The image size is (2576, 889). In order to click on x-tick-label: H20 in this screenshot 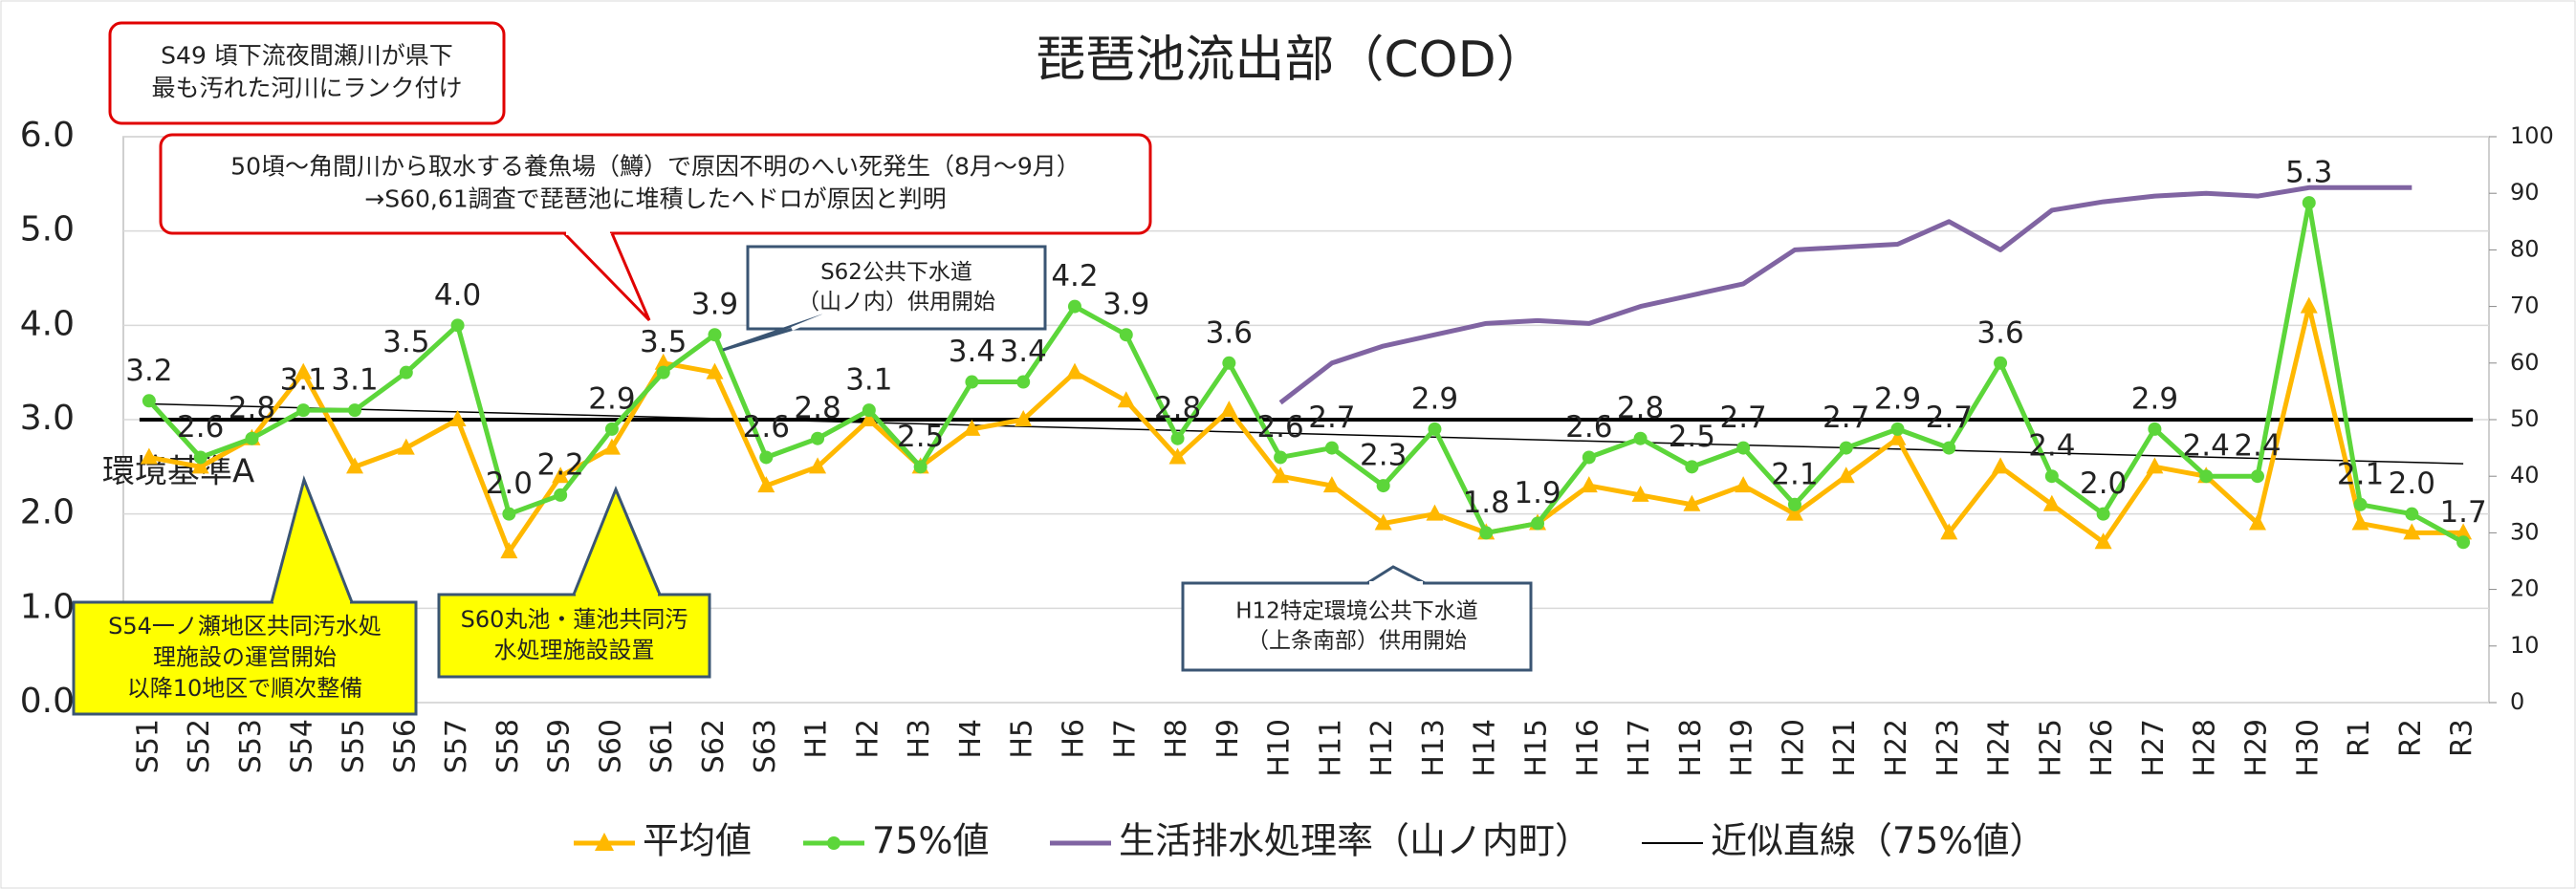, I will do `click(1793, 748)`.